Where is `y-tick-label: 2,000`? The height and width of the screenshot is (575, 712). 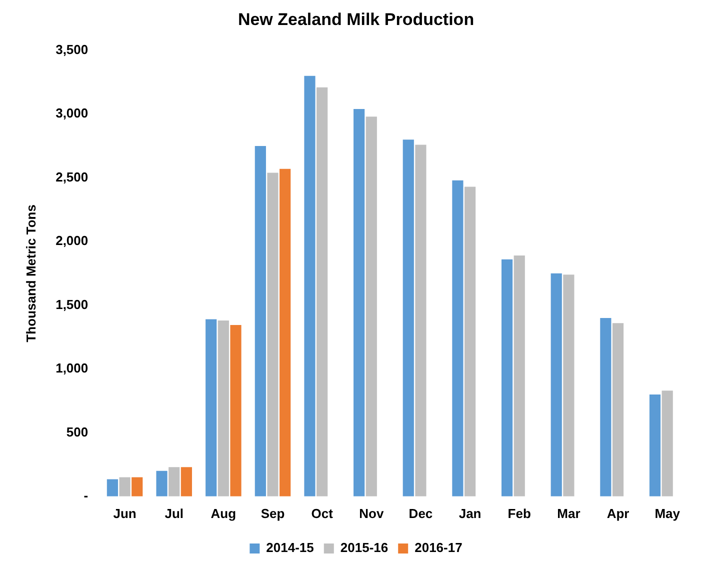 y-tick-label: 2,000 is located at coordinates (72, 240).